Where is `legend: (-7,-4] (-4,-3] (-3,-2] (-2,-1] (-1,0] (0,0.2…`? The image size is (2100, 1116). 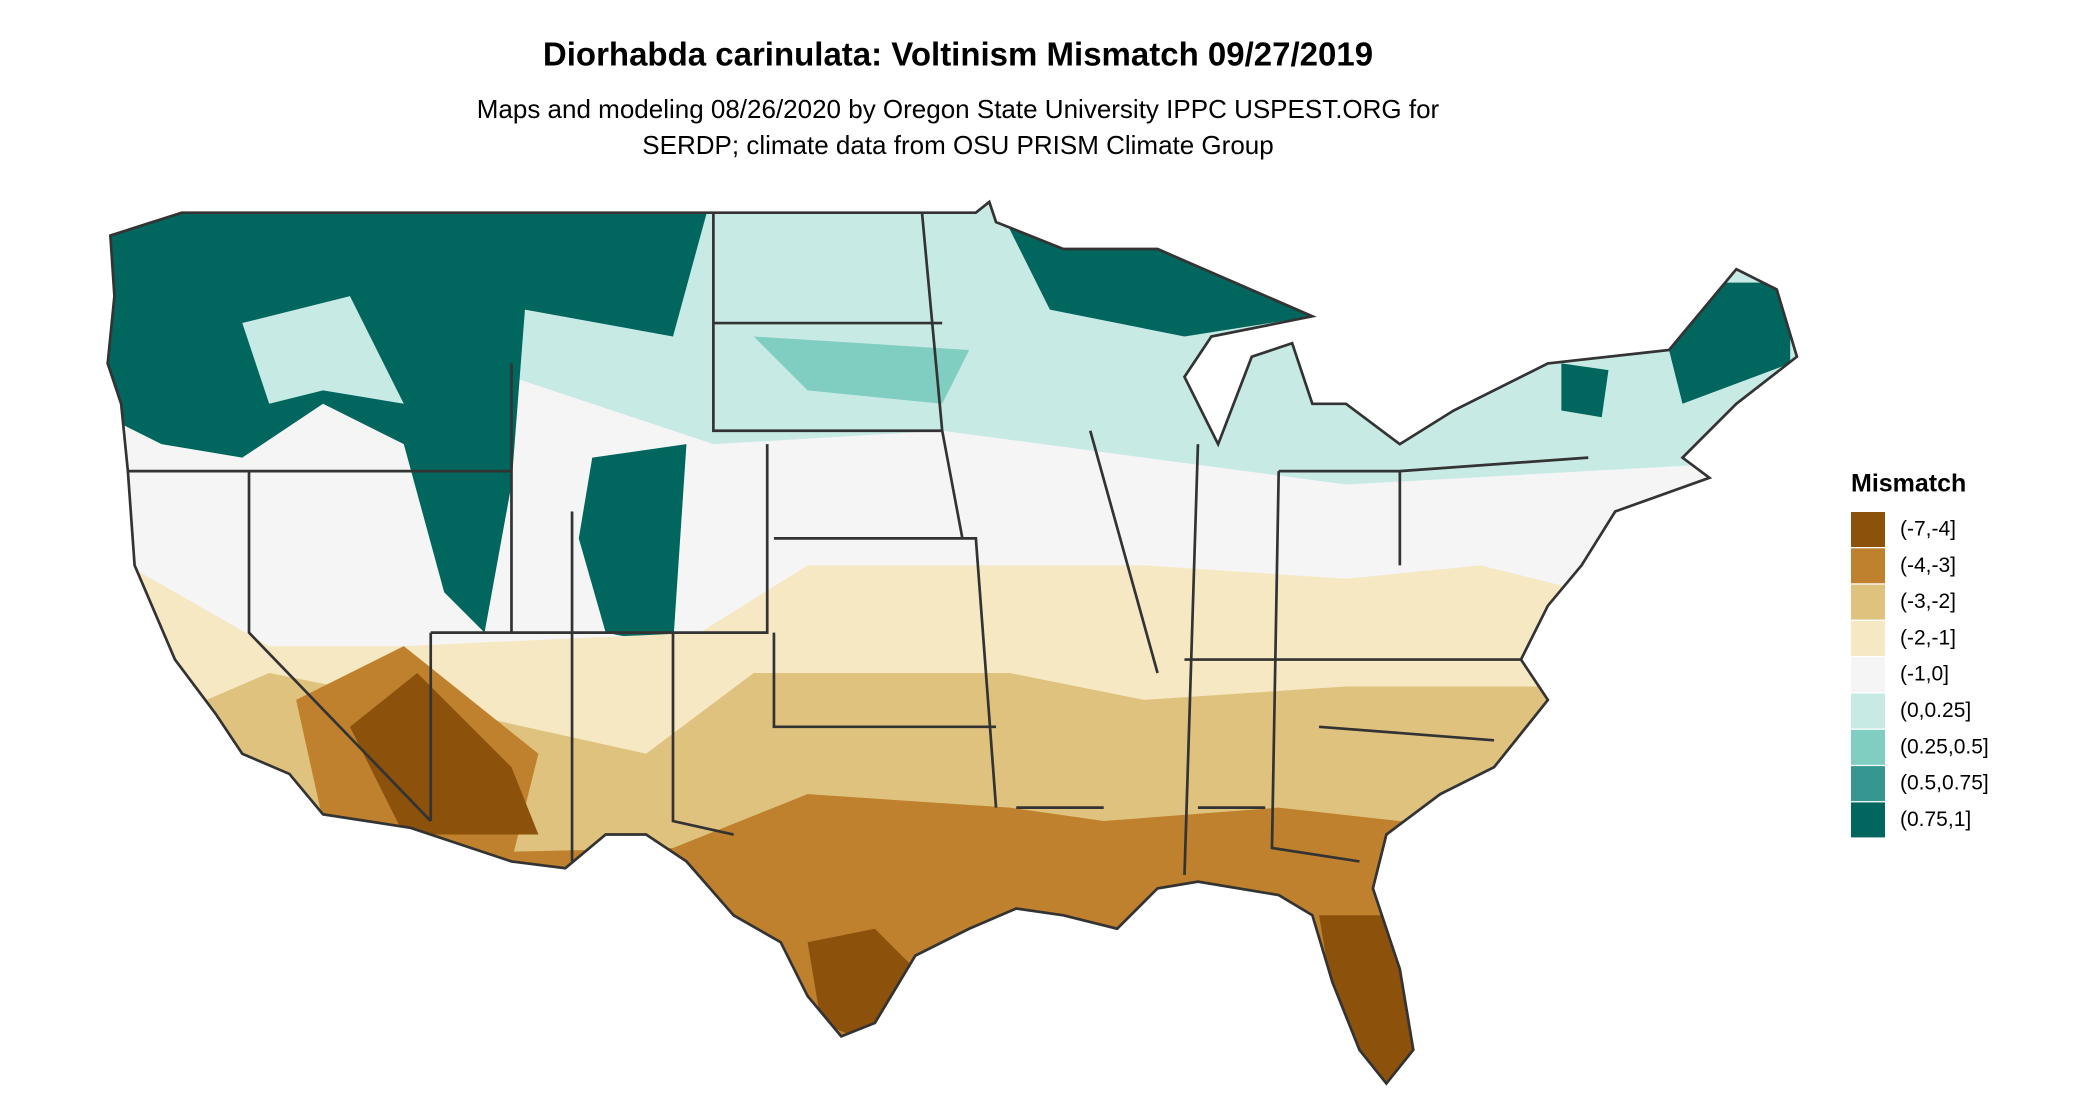 legend: (-7,-4] (-4,-3] (-3,-2] (-2,-1] (-1,0] (0,0.2… is located at coordinates (1920, 675).